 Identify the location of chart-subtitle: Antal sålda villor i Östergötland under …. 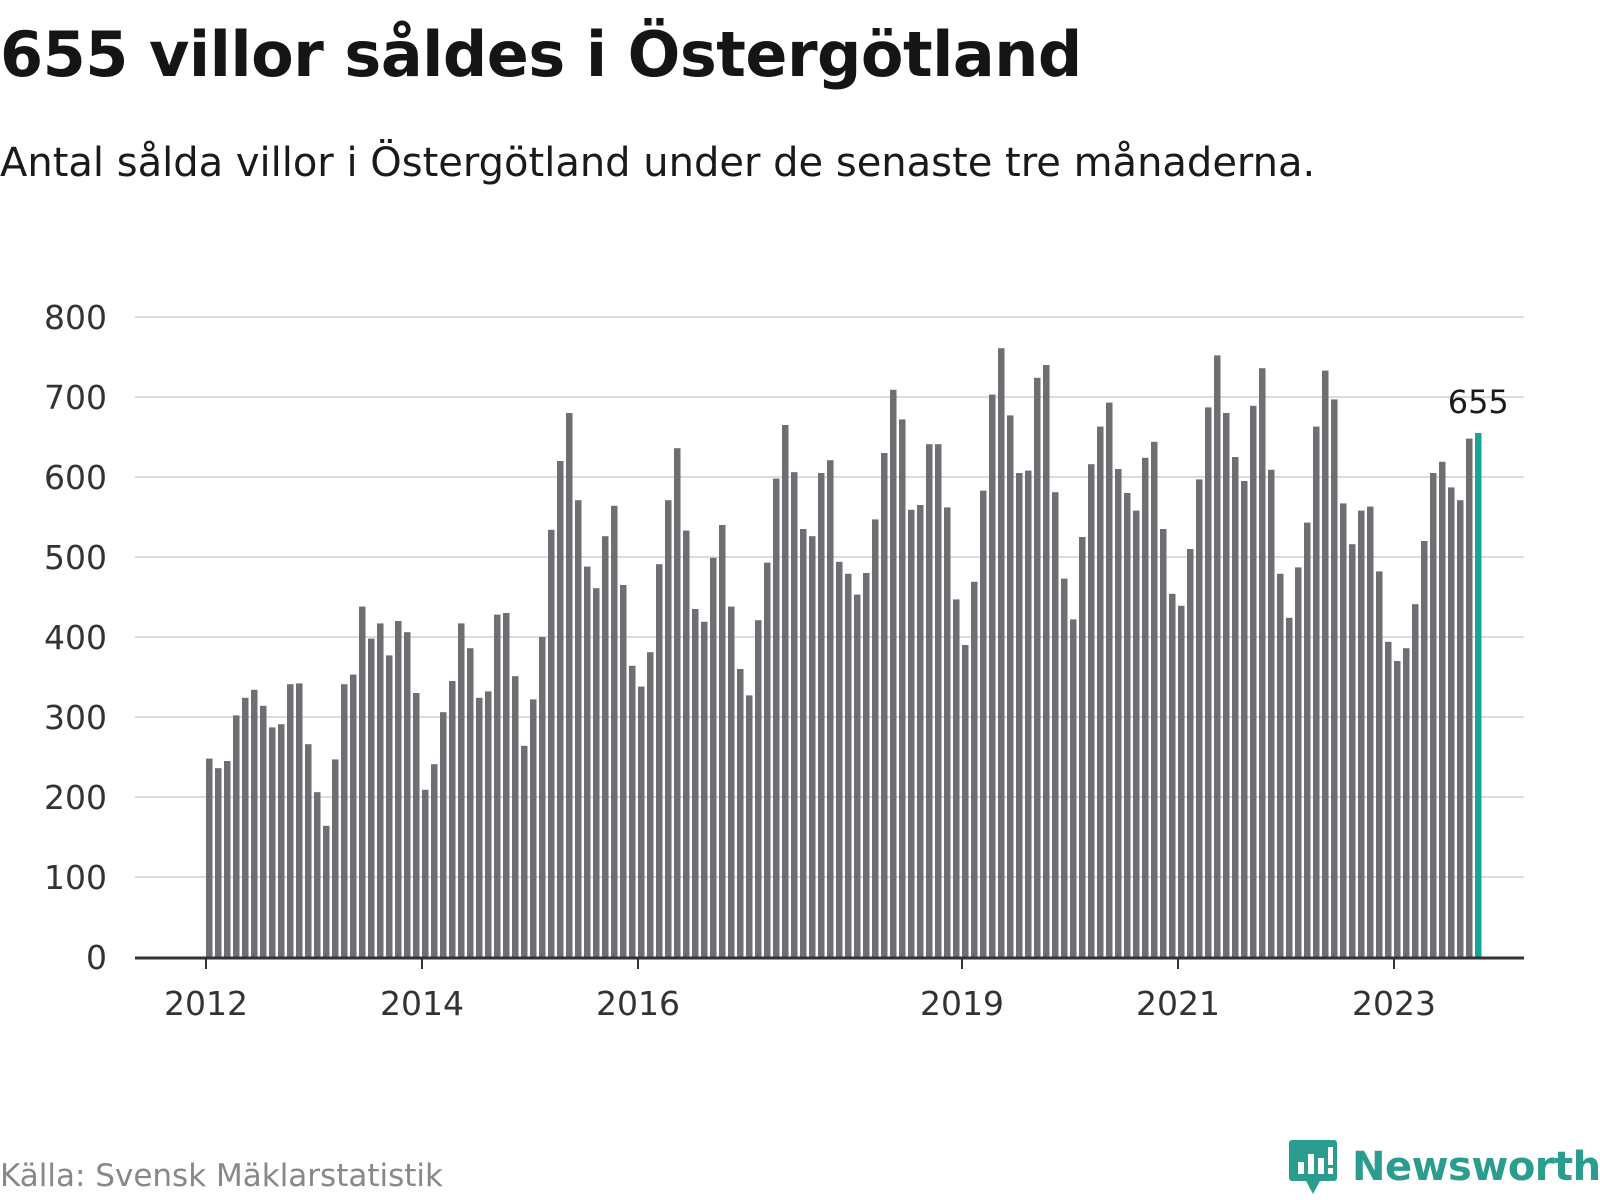
(658, 163).